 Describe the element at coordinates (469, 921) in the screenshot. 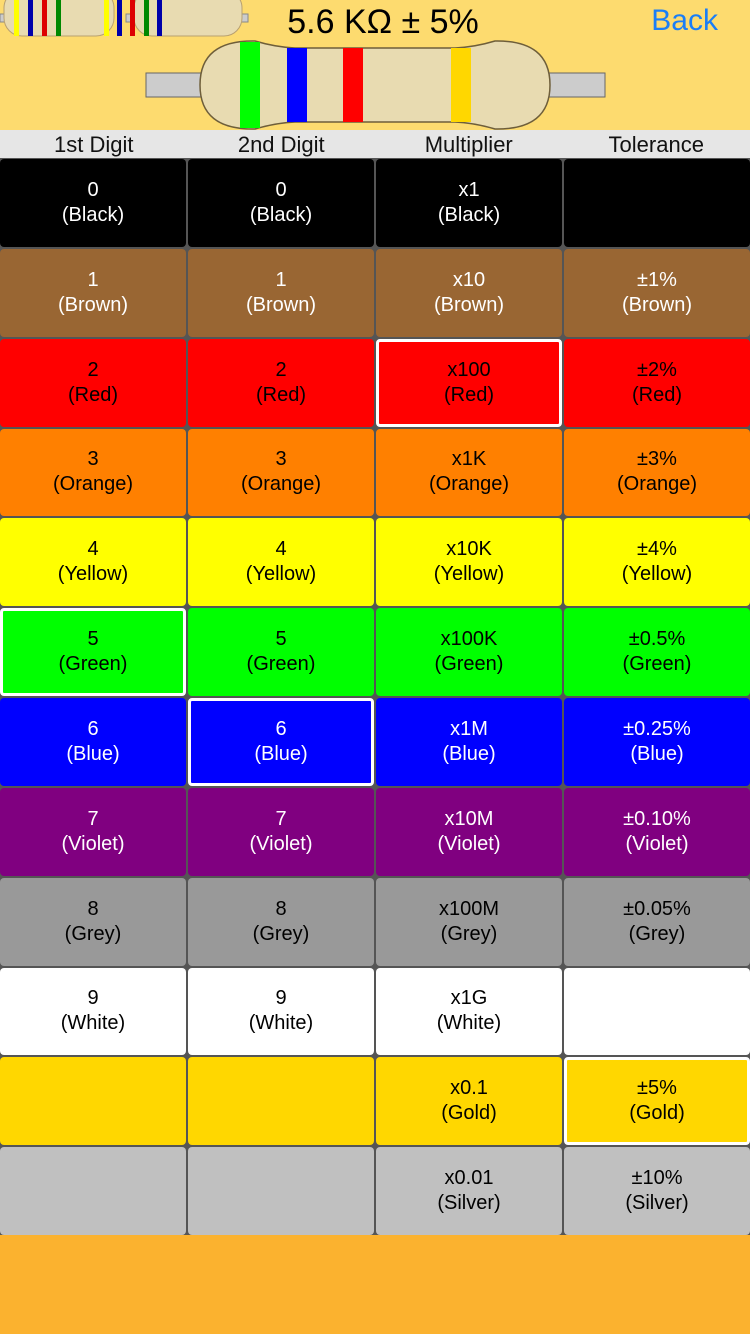

I see `multiplier-option: x100M (Grey)` at that location.